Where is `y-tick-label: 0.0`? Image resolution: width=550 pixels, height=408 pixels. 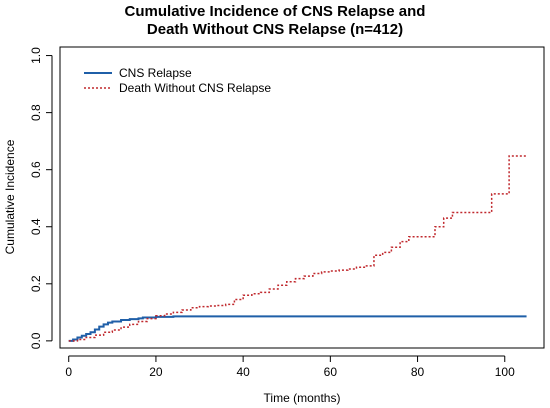 y-tick-label: 0.0 is located at coordinates (36, 340).